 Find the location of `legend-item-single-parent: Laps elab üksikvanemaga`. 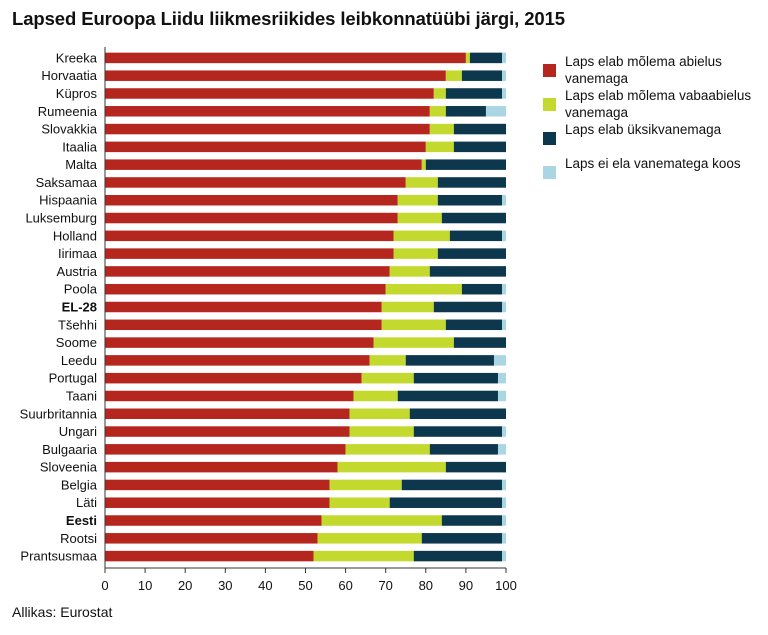

legend-item-single-parent: Laps elab üksikvanemaga is located at coordinates (655, 138).